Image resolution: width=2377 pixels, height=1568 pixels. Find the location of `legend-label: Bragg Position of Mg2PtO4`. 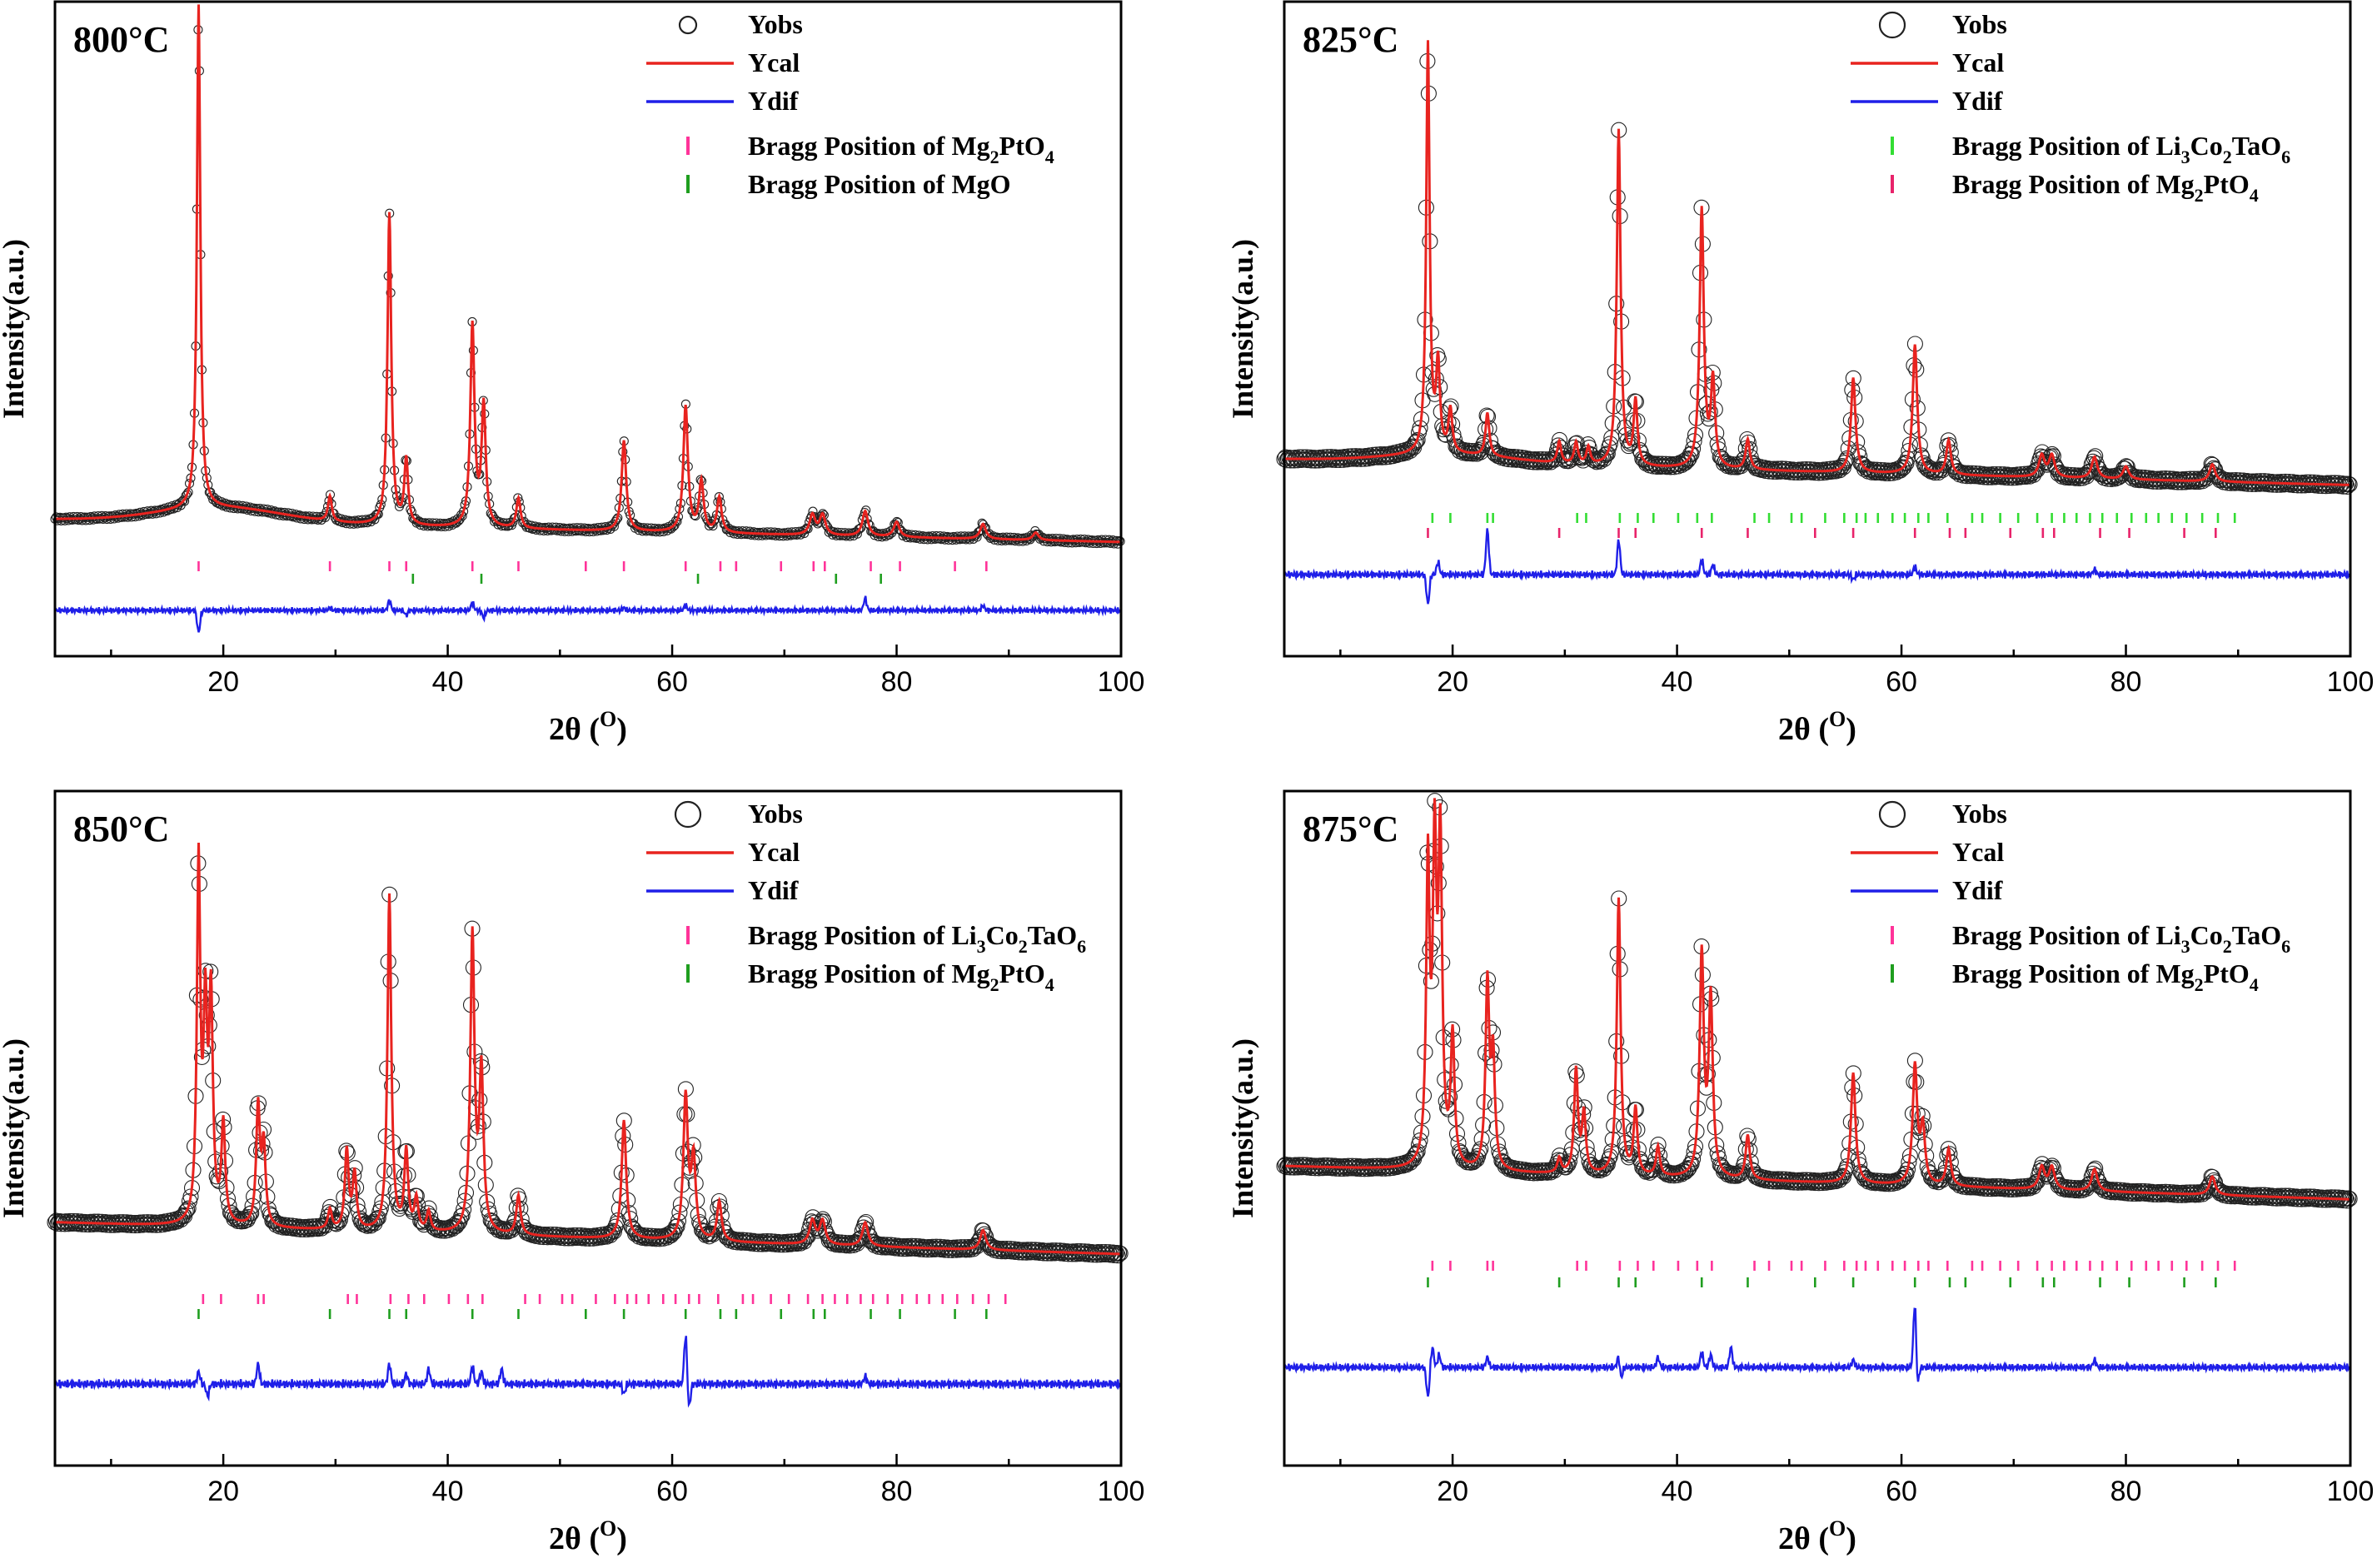

legend-label: Bragg Position of Mg2PtO4 is located at coordinates (2105, 976).